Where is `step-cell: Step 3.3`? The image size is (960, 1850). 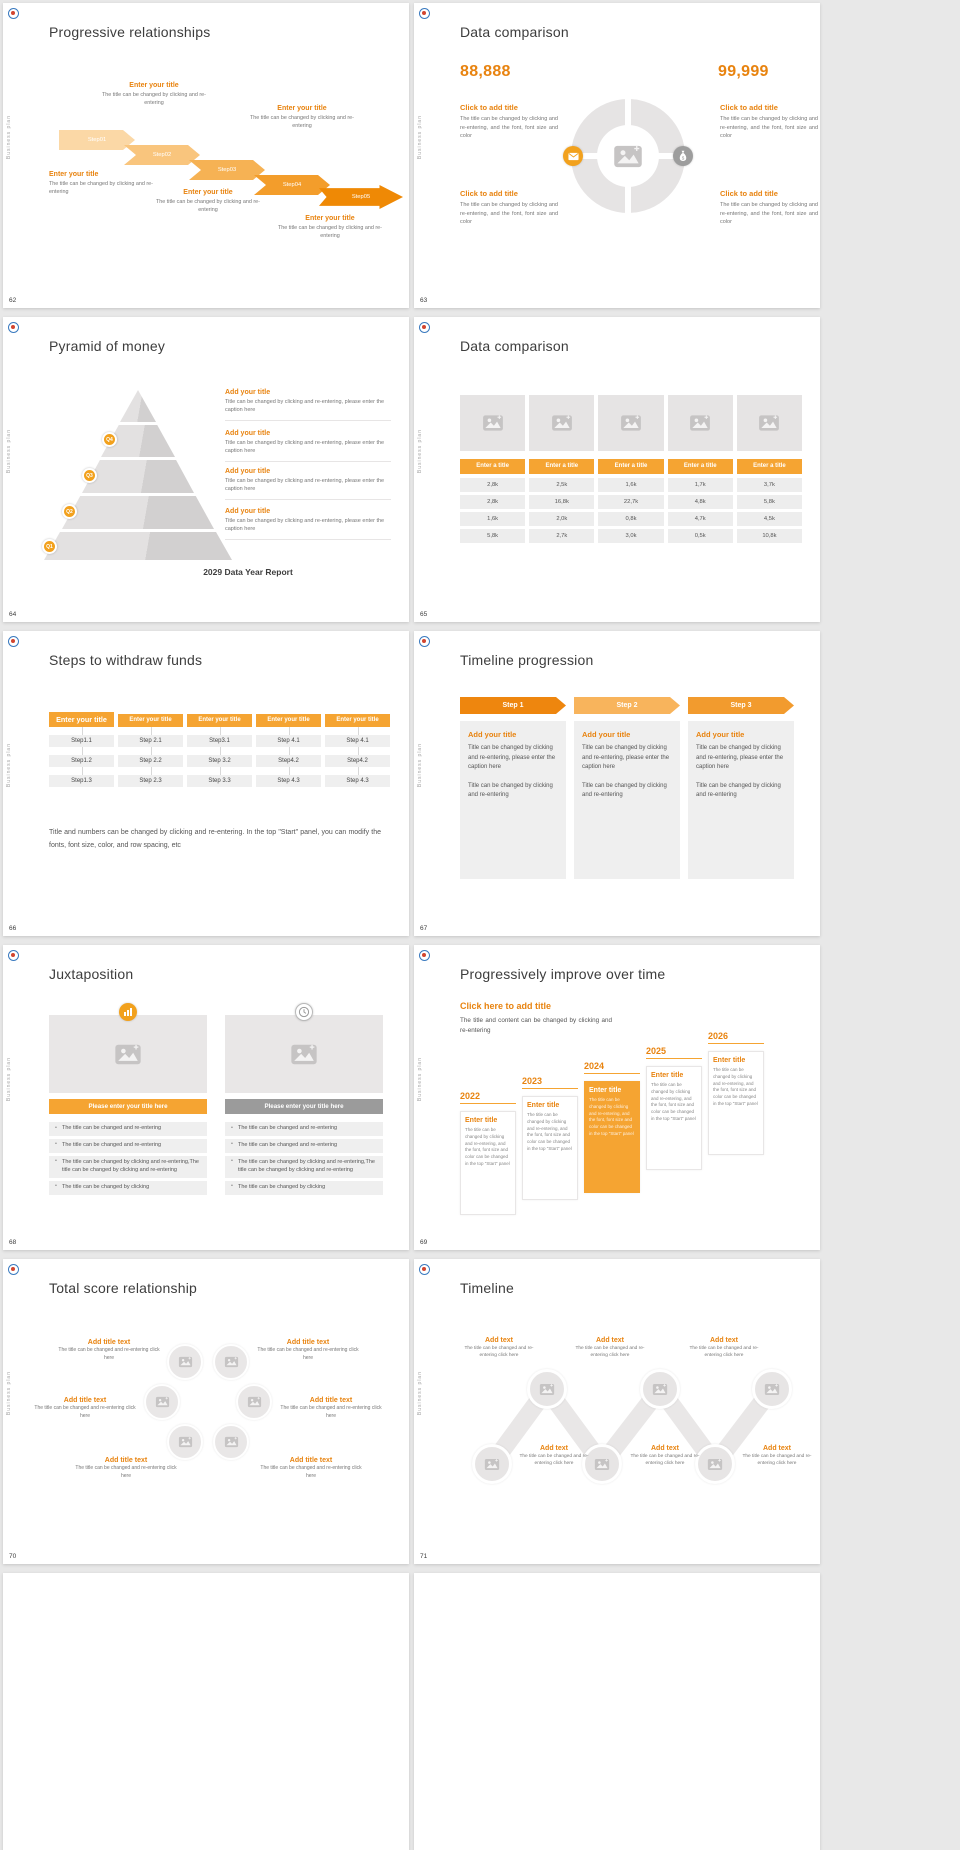
step-cell: Step 3.3 is located at coordinates (219, 777).